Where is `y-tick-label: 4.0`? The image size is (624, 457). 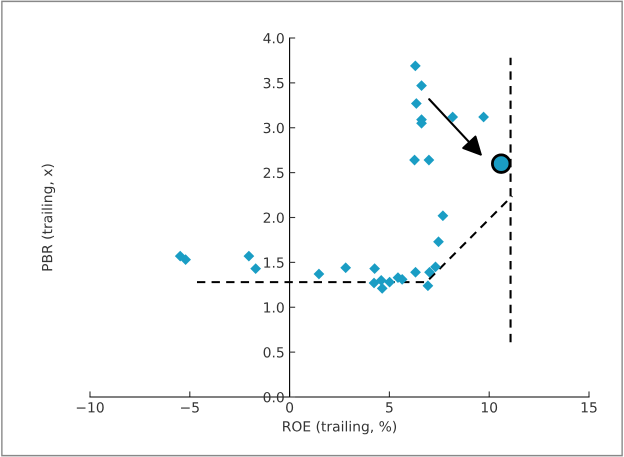 y-tick-label: 4.0 is located at coordinates (273, 38).